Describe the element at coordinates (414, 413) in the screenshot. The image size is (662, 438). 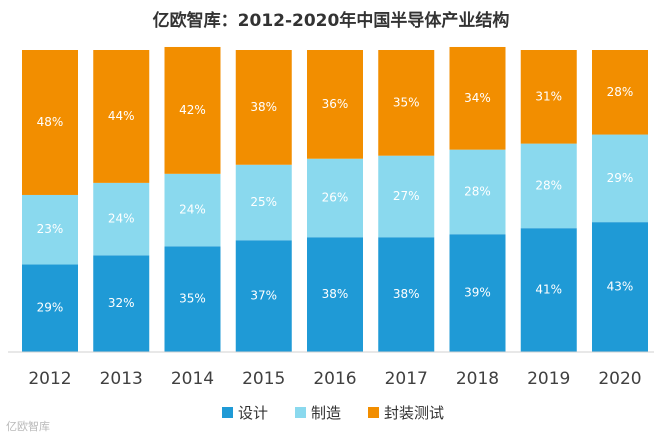
I see `legend-label: 封装测试` at that location.